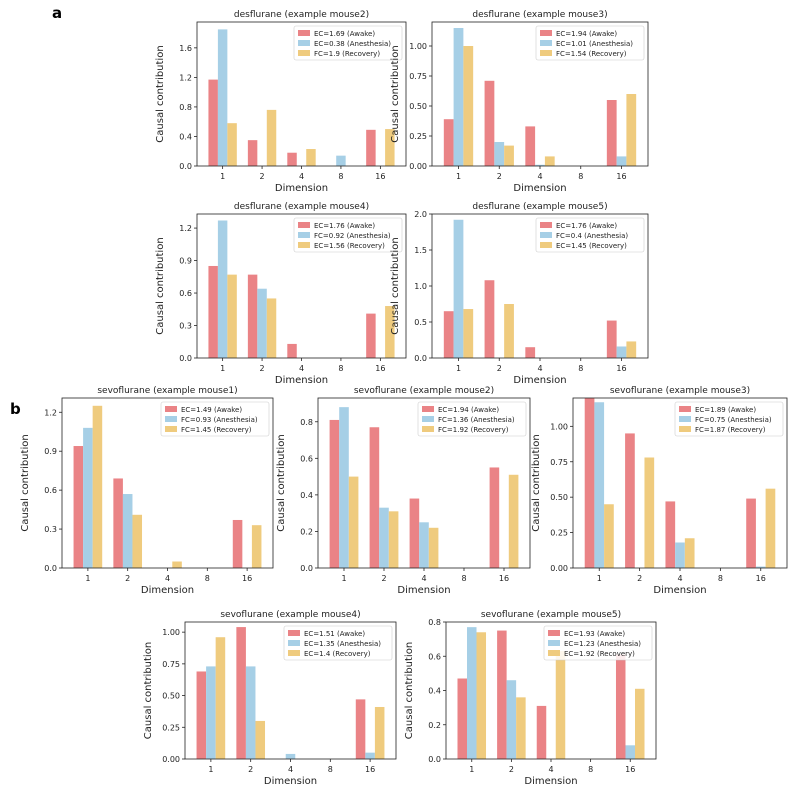 The width and height of the screenshot is (797, 790). I want to click on legend-label-awake: EC=1.93 (Awake), so click(594, 634).